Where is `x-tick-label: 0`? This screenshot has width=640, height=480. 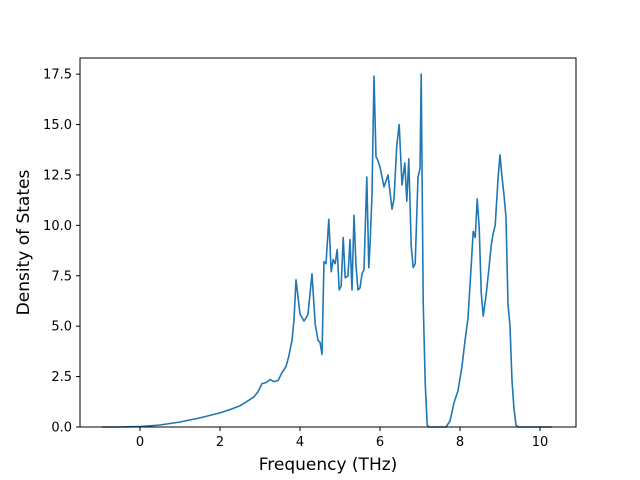
x-tick-label: 0 is located at coordinates (140, 442).